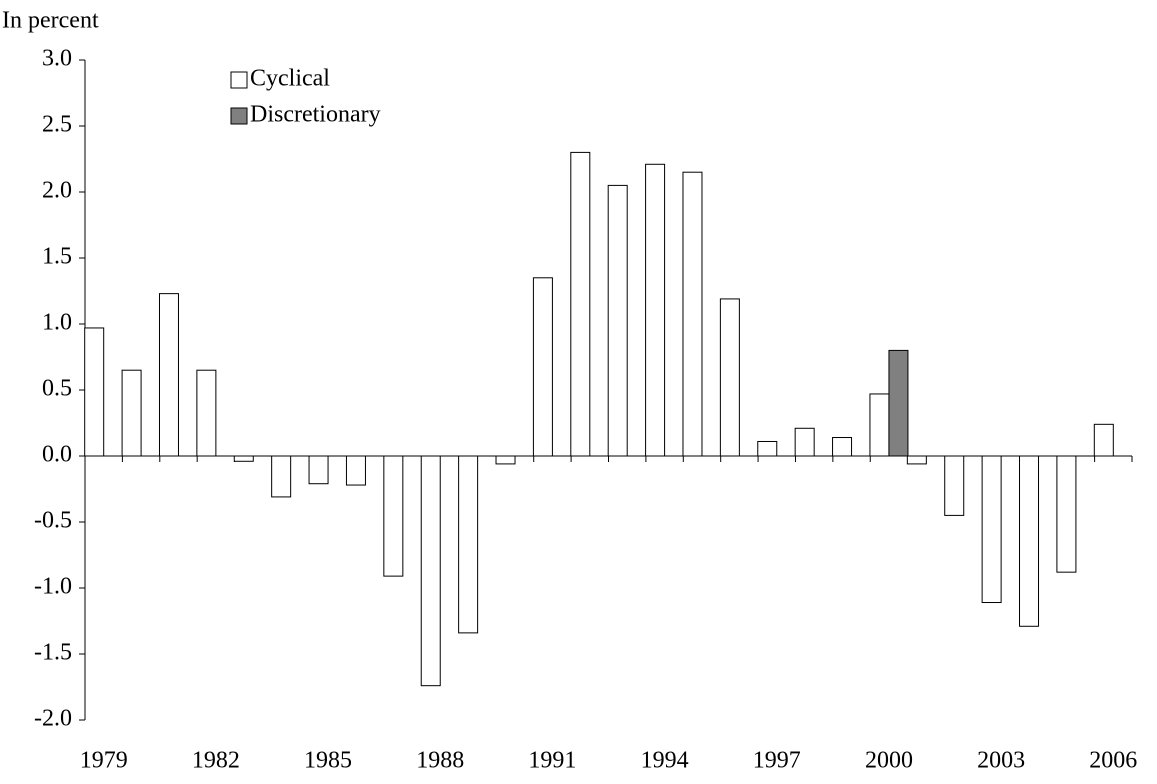 The image size is (1157, 784). What do you see at coordinates (104, 761) in the screenshot?
I see `x-tick-label: 1979` at bounding box center [104, 761].